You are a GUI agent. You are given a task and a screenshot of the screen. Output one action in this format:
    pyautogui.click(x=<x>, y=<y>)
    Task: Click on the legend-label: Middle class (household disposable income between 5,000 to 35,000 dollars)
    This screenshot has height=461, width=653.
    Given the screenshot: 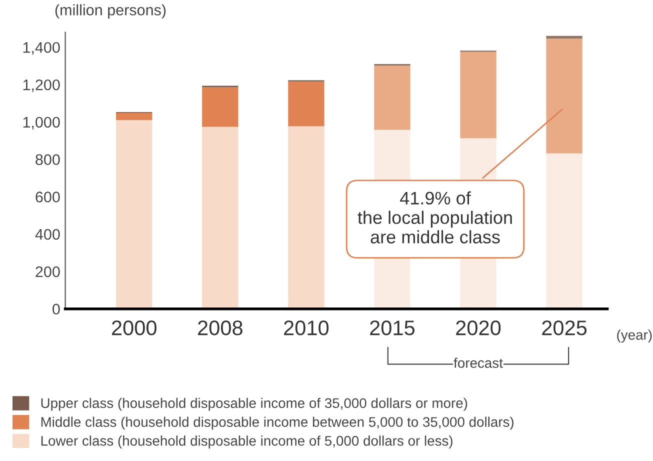 What is the action you would take?
    pyautogui.click(x=277, y=423)
    